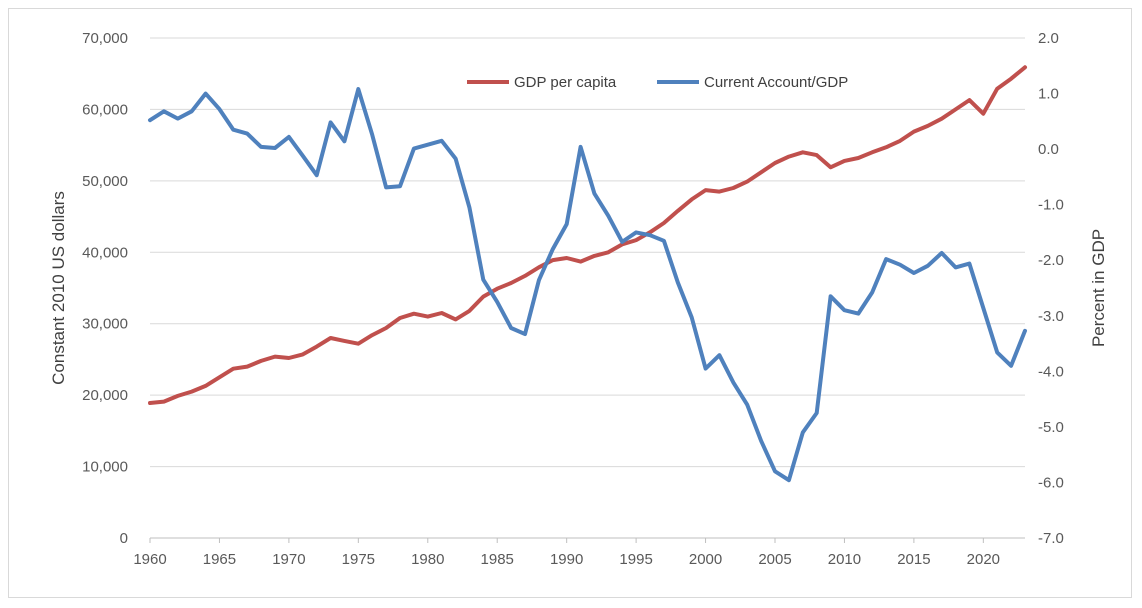 The height and width of the screenshot is (608, 1142). Describe the element at coordinates (1048, 149) in the screenshot. I see `y-right-tick-label: 0.0` at that location.